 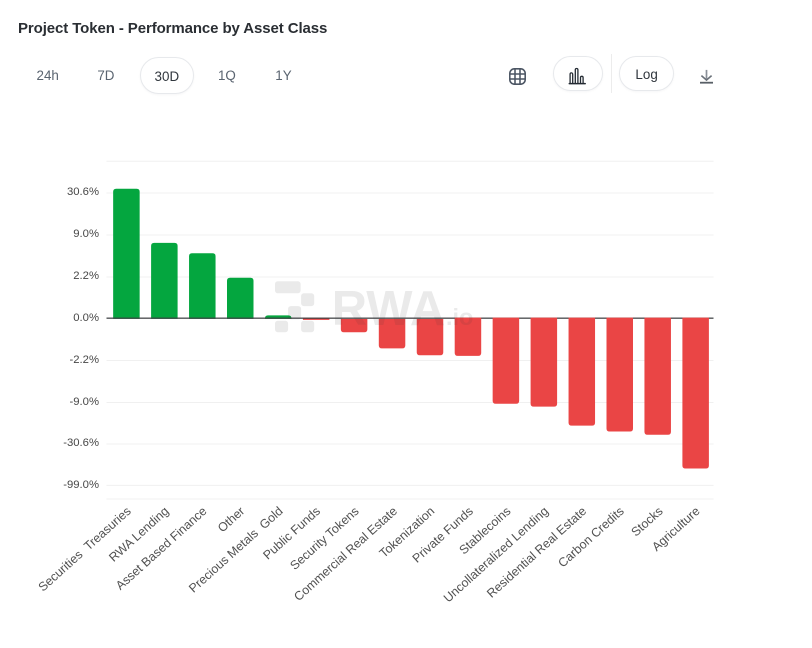 What do you see at coordinates (459, 317) in the screenshot?
I see `svg-text: .io` at bounding box center [459, 317].